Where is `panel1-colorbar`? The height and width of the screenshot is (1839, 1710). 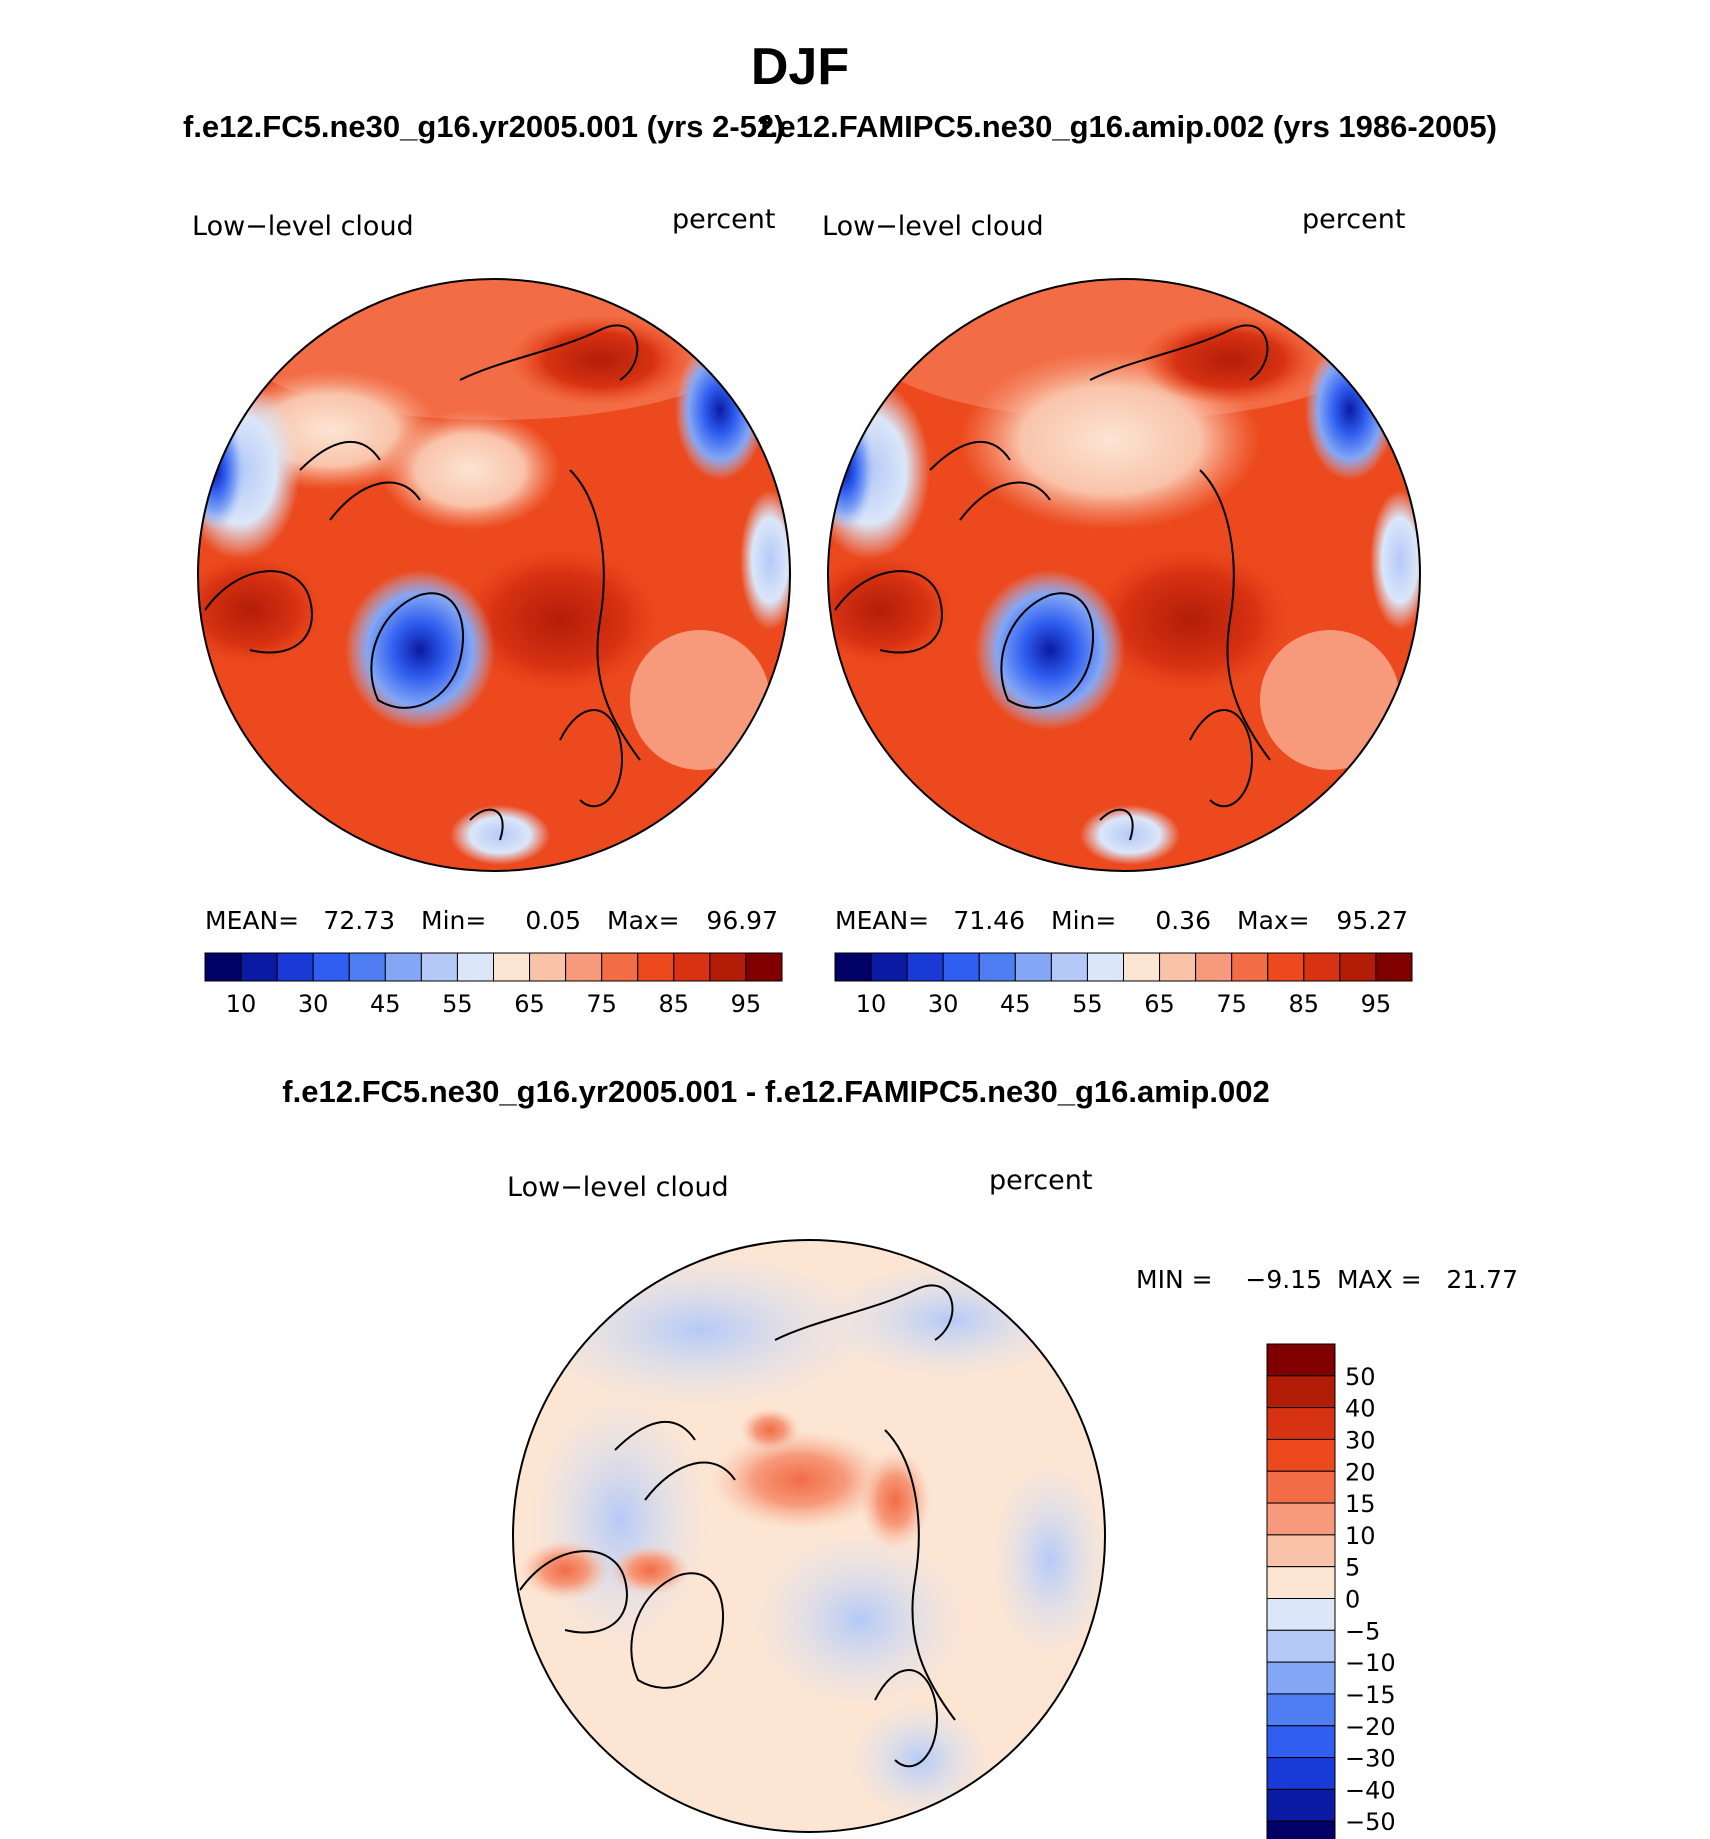
panel1-colorbar is located at coordinates (493, 967).